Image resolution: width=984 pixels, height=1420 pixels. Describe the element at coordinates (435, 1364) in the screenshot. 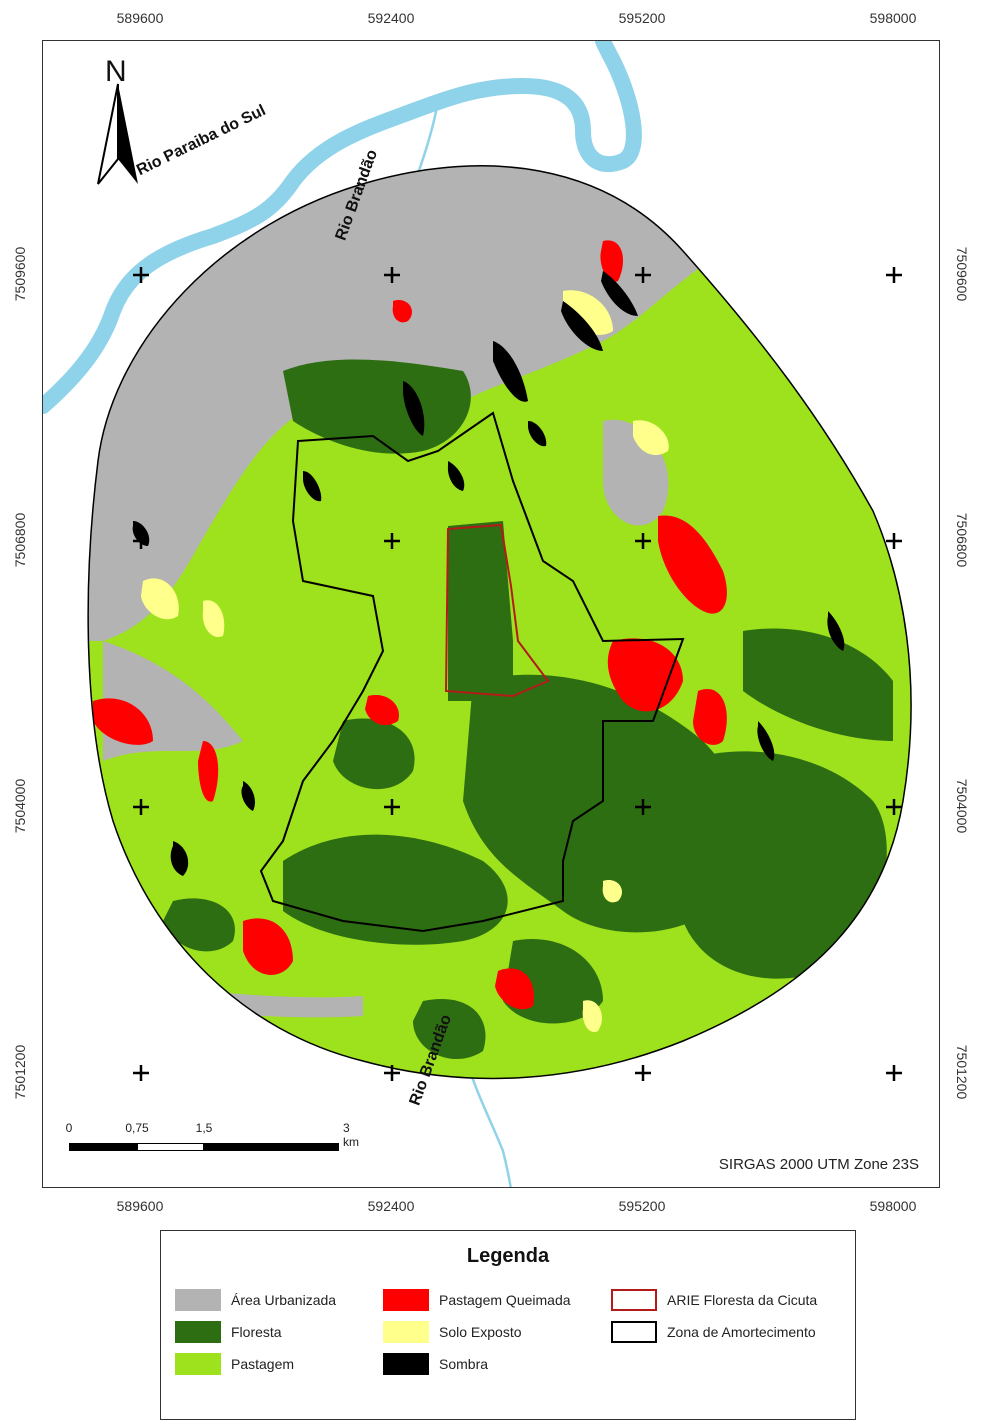

I see `legend-item-shadow: Sombra` at that location.